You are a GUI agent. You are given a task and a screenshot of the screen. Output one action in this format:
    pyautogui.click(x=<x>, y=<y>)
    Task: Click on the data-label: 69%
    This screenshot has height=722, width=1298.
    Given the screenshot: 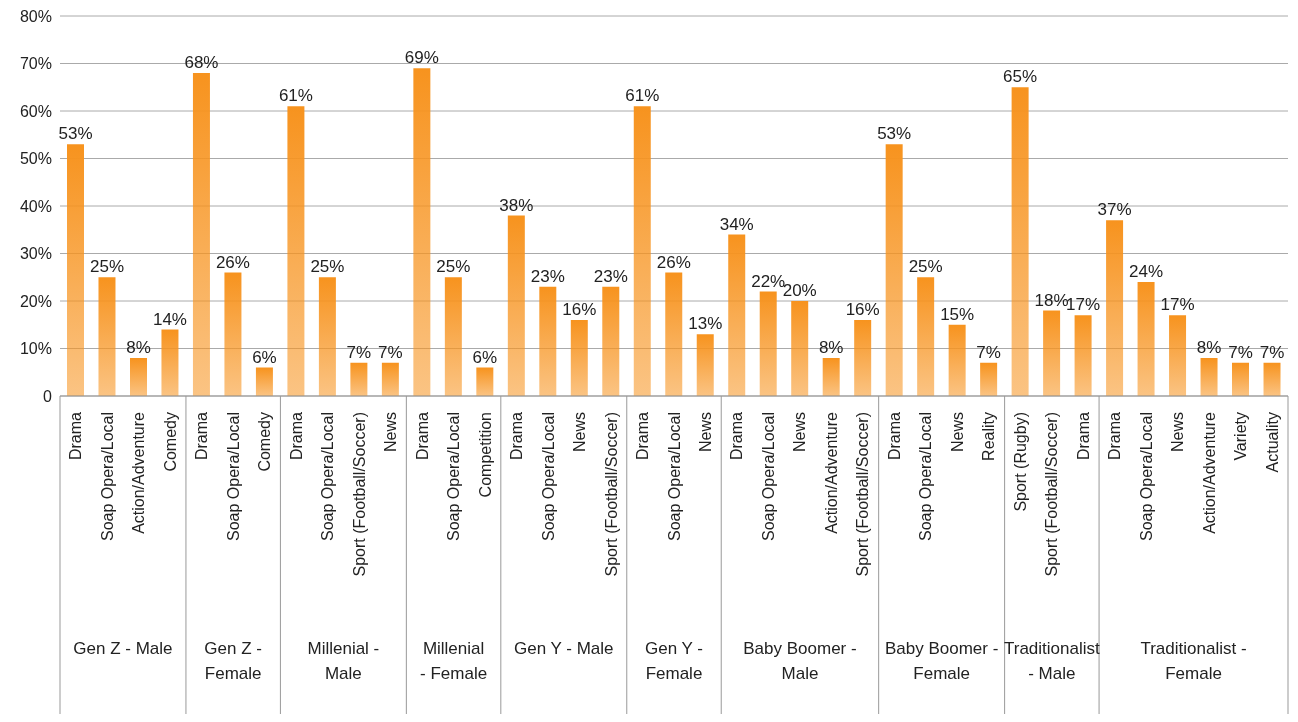 What is the action you would take?
    pyautogui.click(x=421, y=58)
    